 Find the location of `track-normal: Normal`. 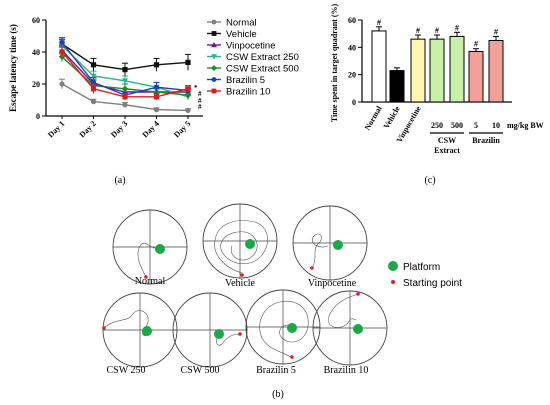

track-normal: Normal is located at coordinates (150, 248).